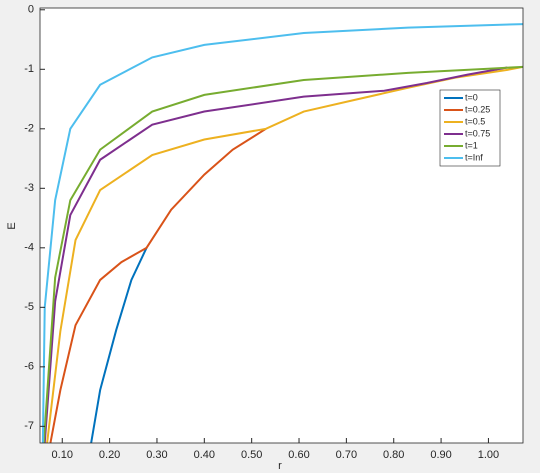 The height and width of the screenshot is (473, 540). What do you see at coordinates (474, 157) in the screenshot?
I see `legend-label: t=Inf` at bounding box center [474, 157].